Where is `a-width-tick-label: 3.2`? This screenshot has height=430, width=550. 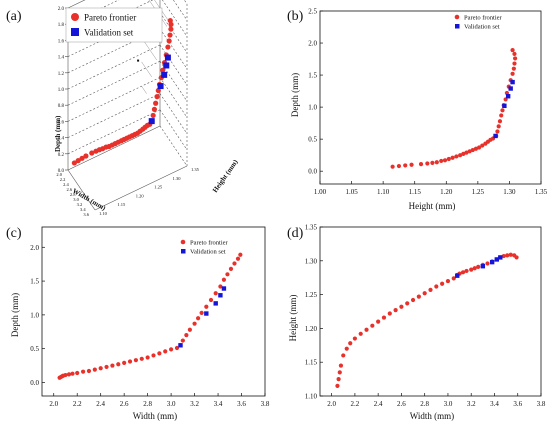 a-width-tick-label: 3.2 is located at coordinates (80, 204).